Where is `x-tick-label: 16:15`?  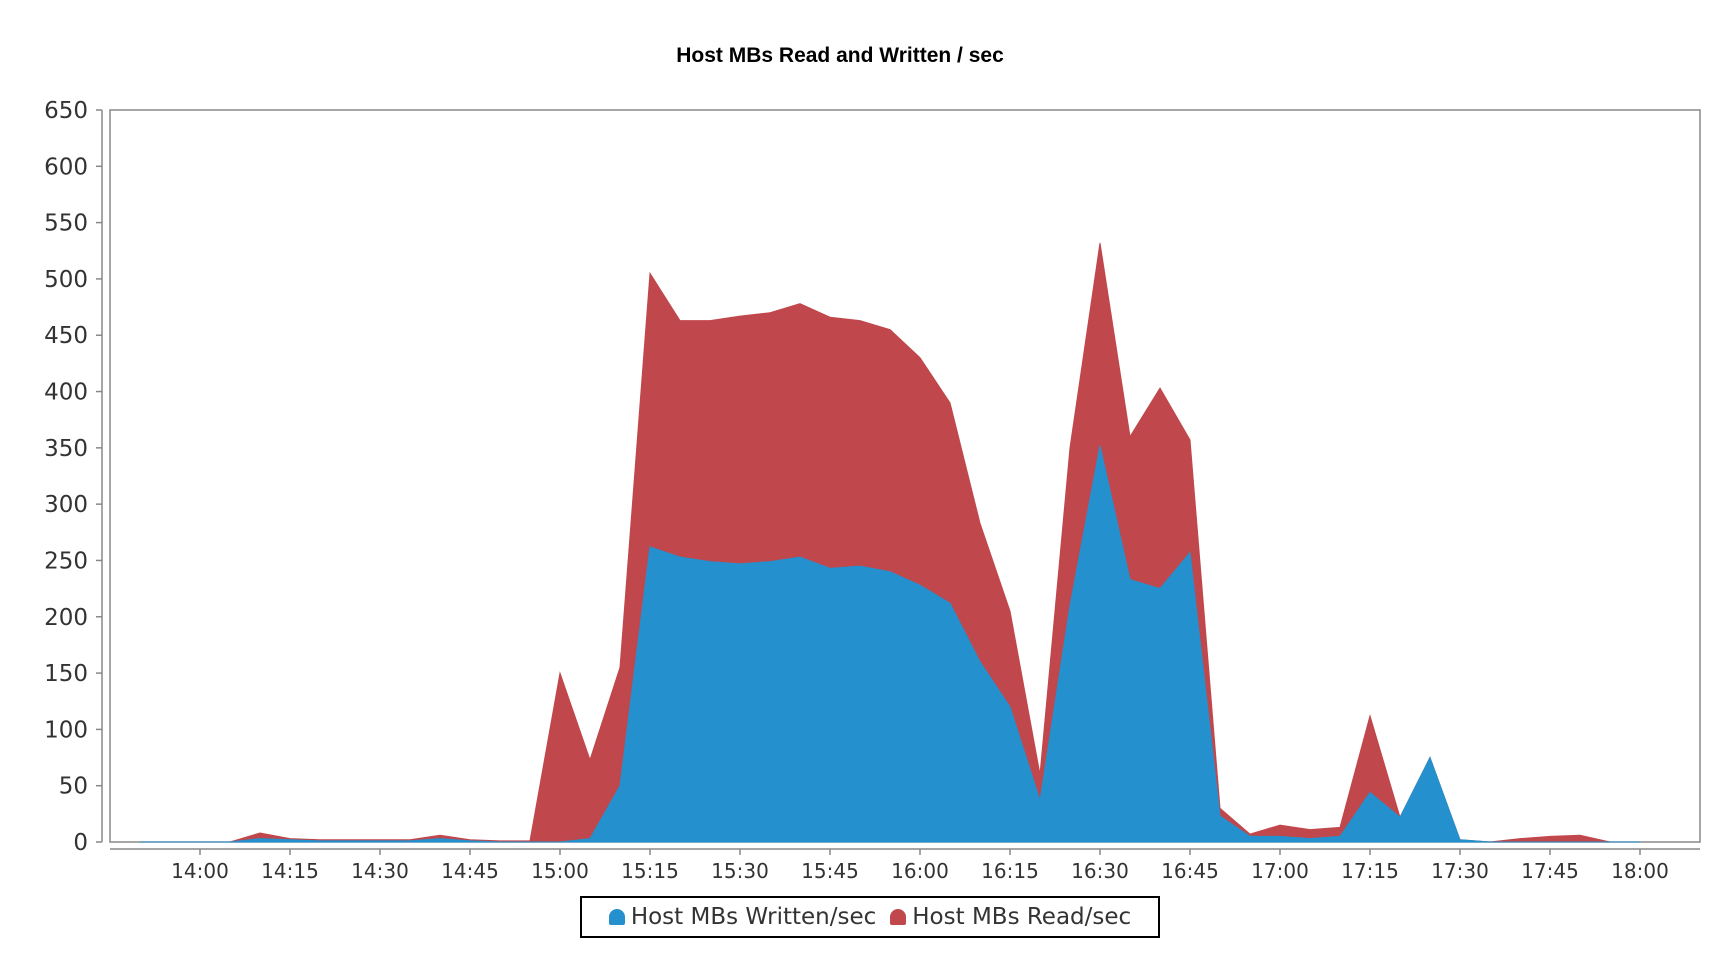 x-tick-label: 16:15 is located at coordinates (1010, 871).